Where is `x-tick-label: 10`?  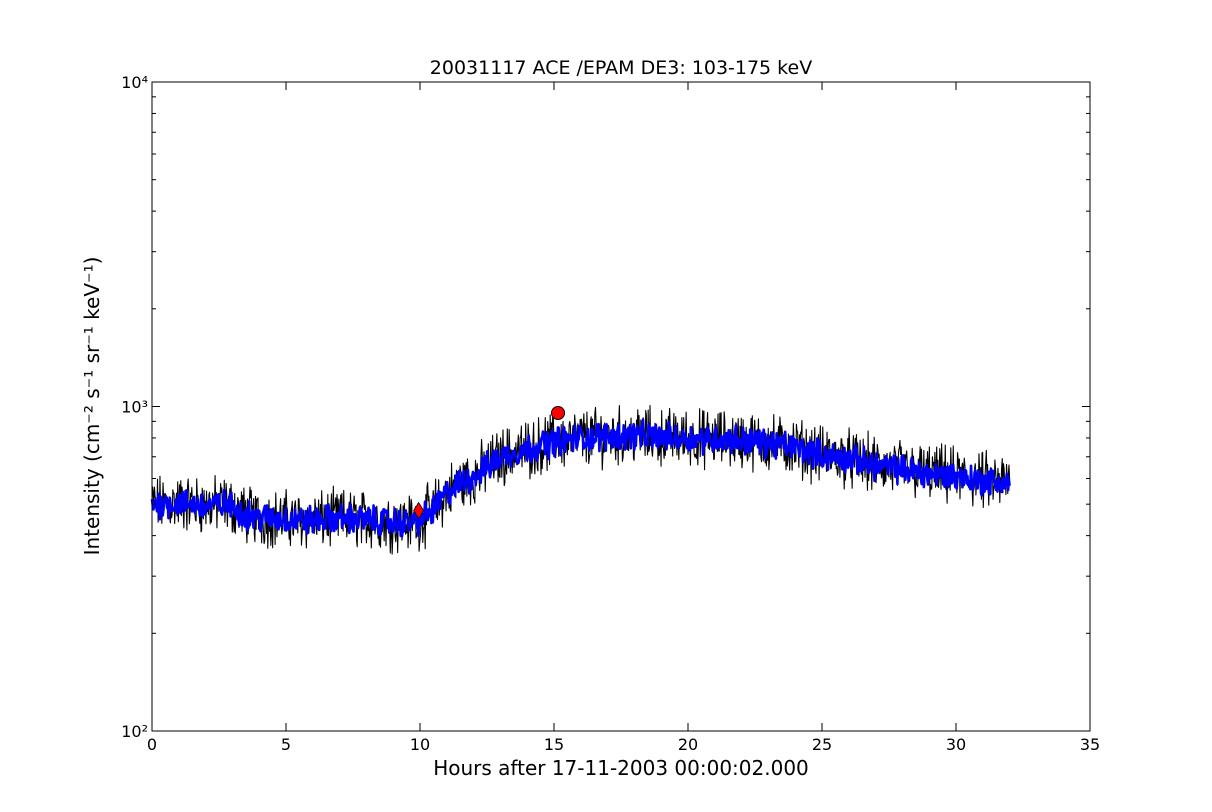
x-tick-label: 10 is located at coordinates (420, 744).